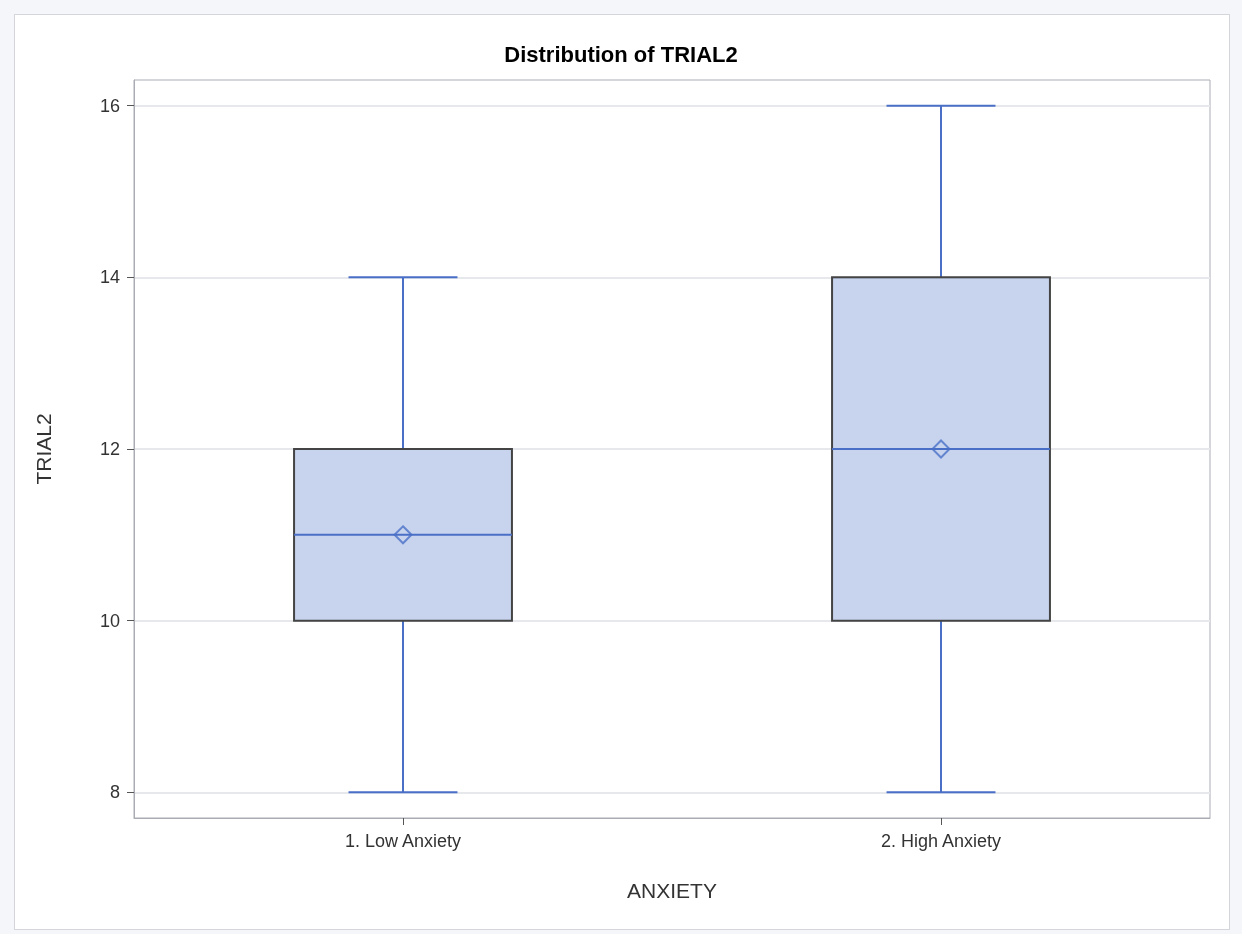 The width and height of the screenshot is (1242, 934). What do you see at coordinates (114, 792) in the screenshot?
I see `y-tick-label: 8` at bounding box center [114, 792].